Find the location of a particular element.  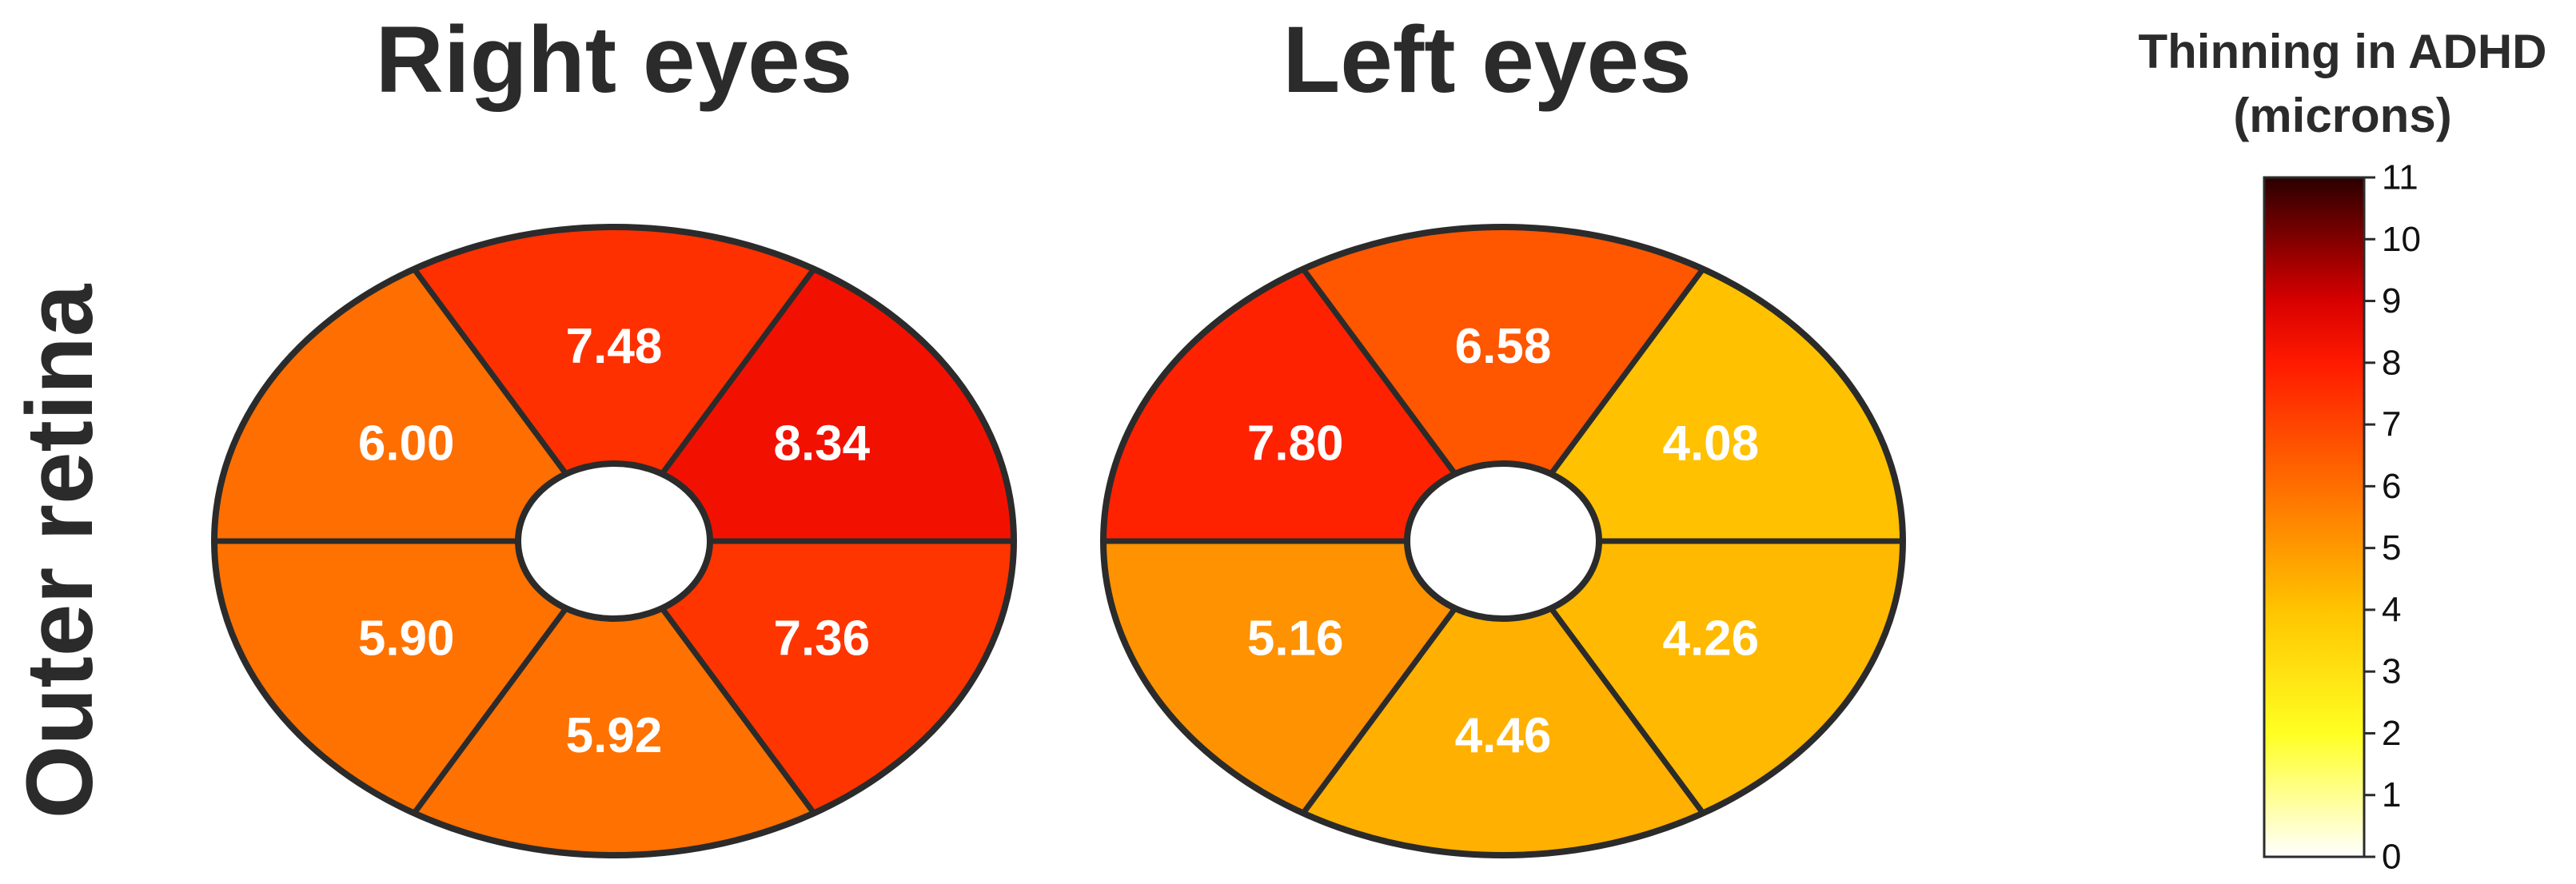

sector-value-label: 5.92 is located at coordinates (614, 735).